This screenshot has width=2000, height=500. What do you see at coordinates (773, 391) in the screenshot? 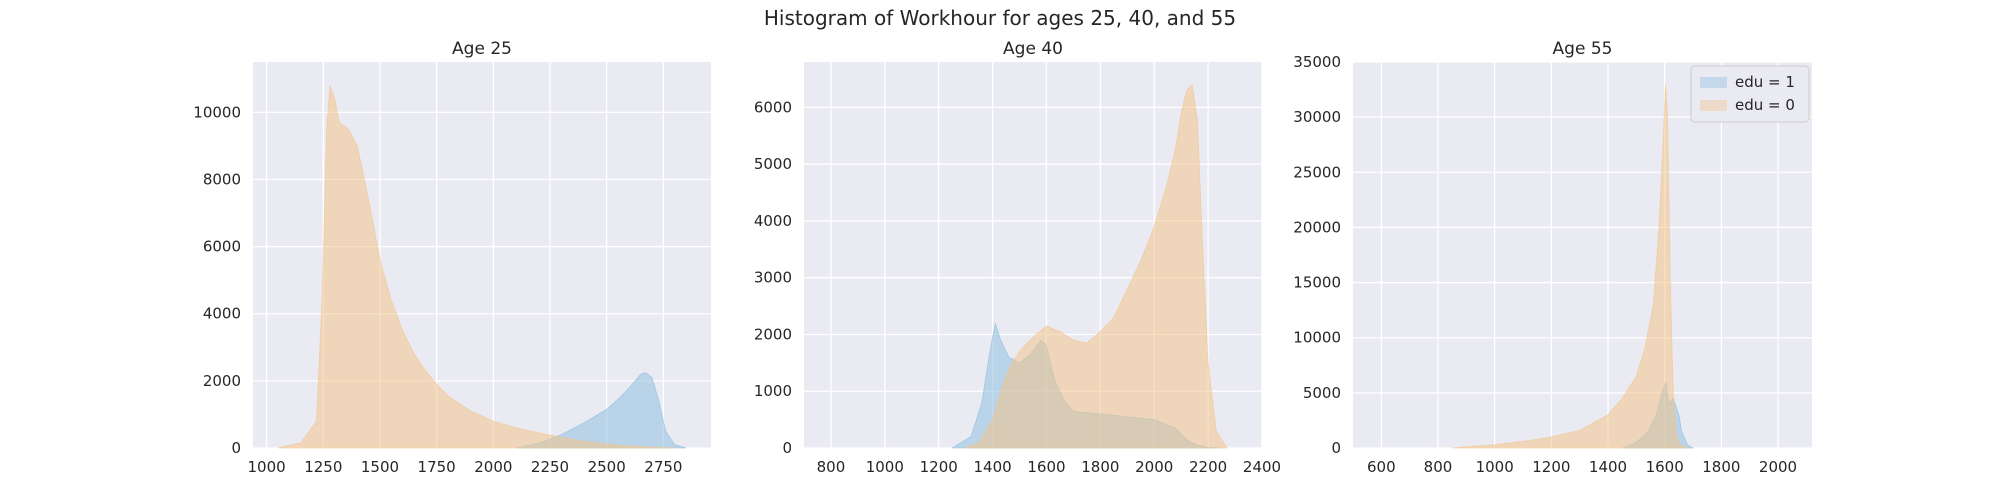
I see `y-tick-label: 1000` at bounding box center [773, 391].